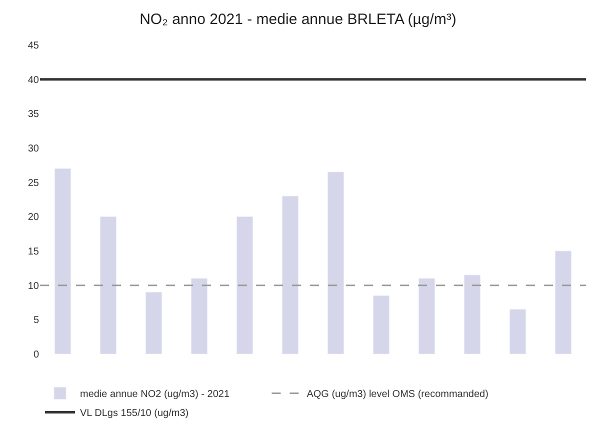  I want to click on y-tick-label: 35, so click(34, 114).